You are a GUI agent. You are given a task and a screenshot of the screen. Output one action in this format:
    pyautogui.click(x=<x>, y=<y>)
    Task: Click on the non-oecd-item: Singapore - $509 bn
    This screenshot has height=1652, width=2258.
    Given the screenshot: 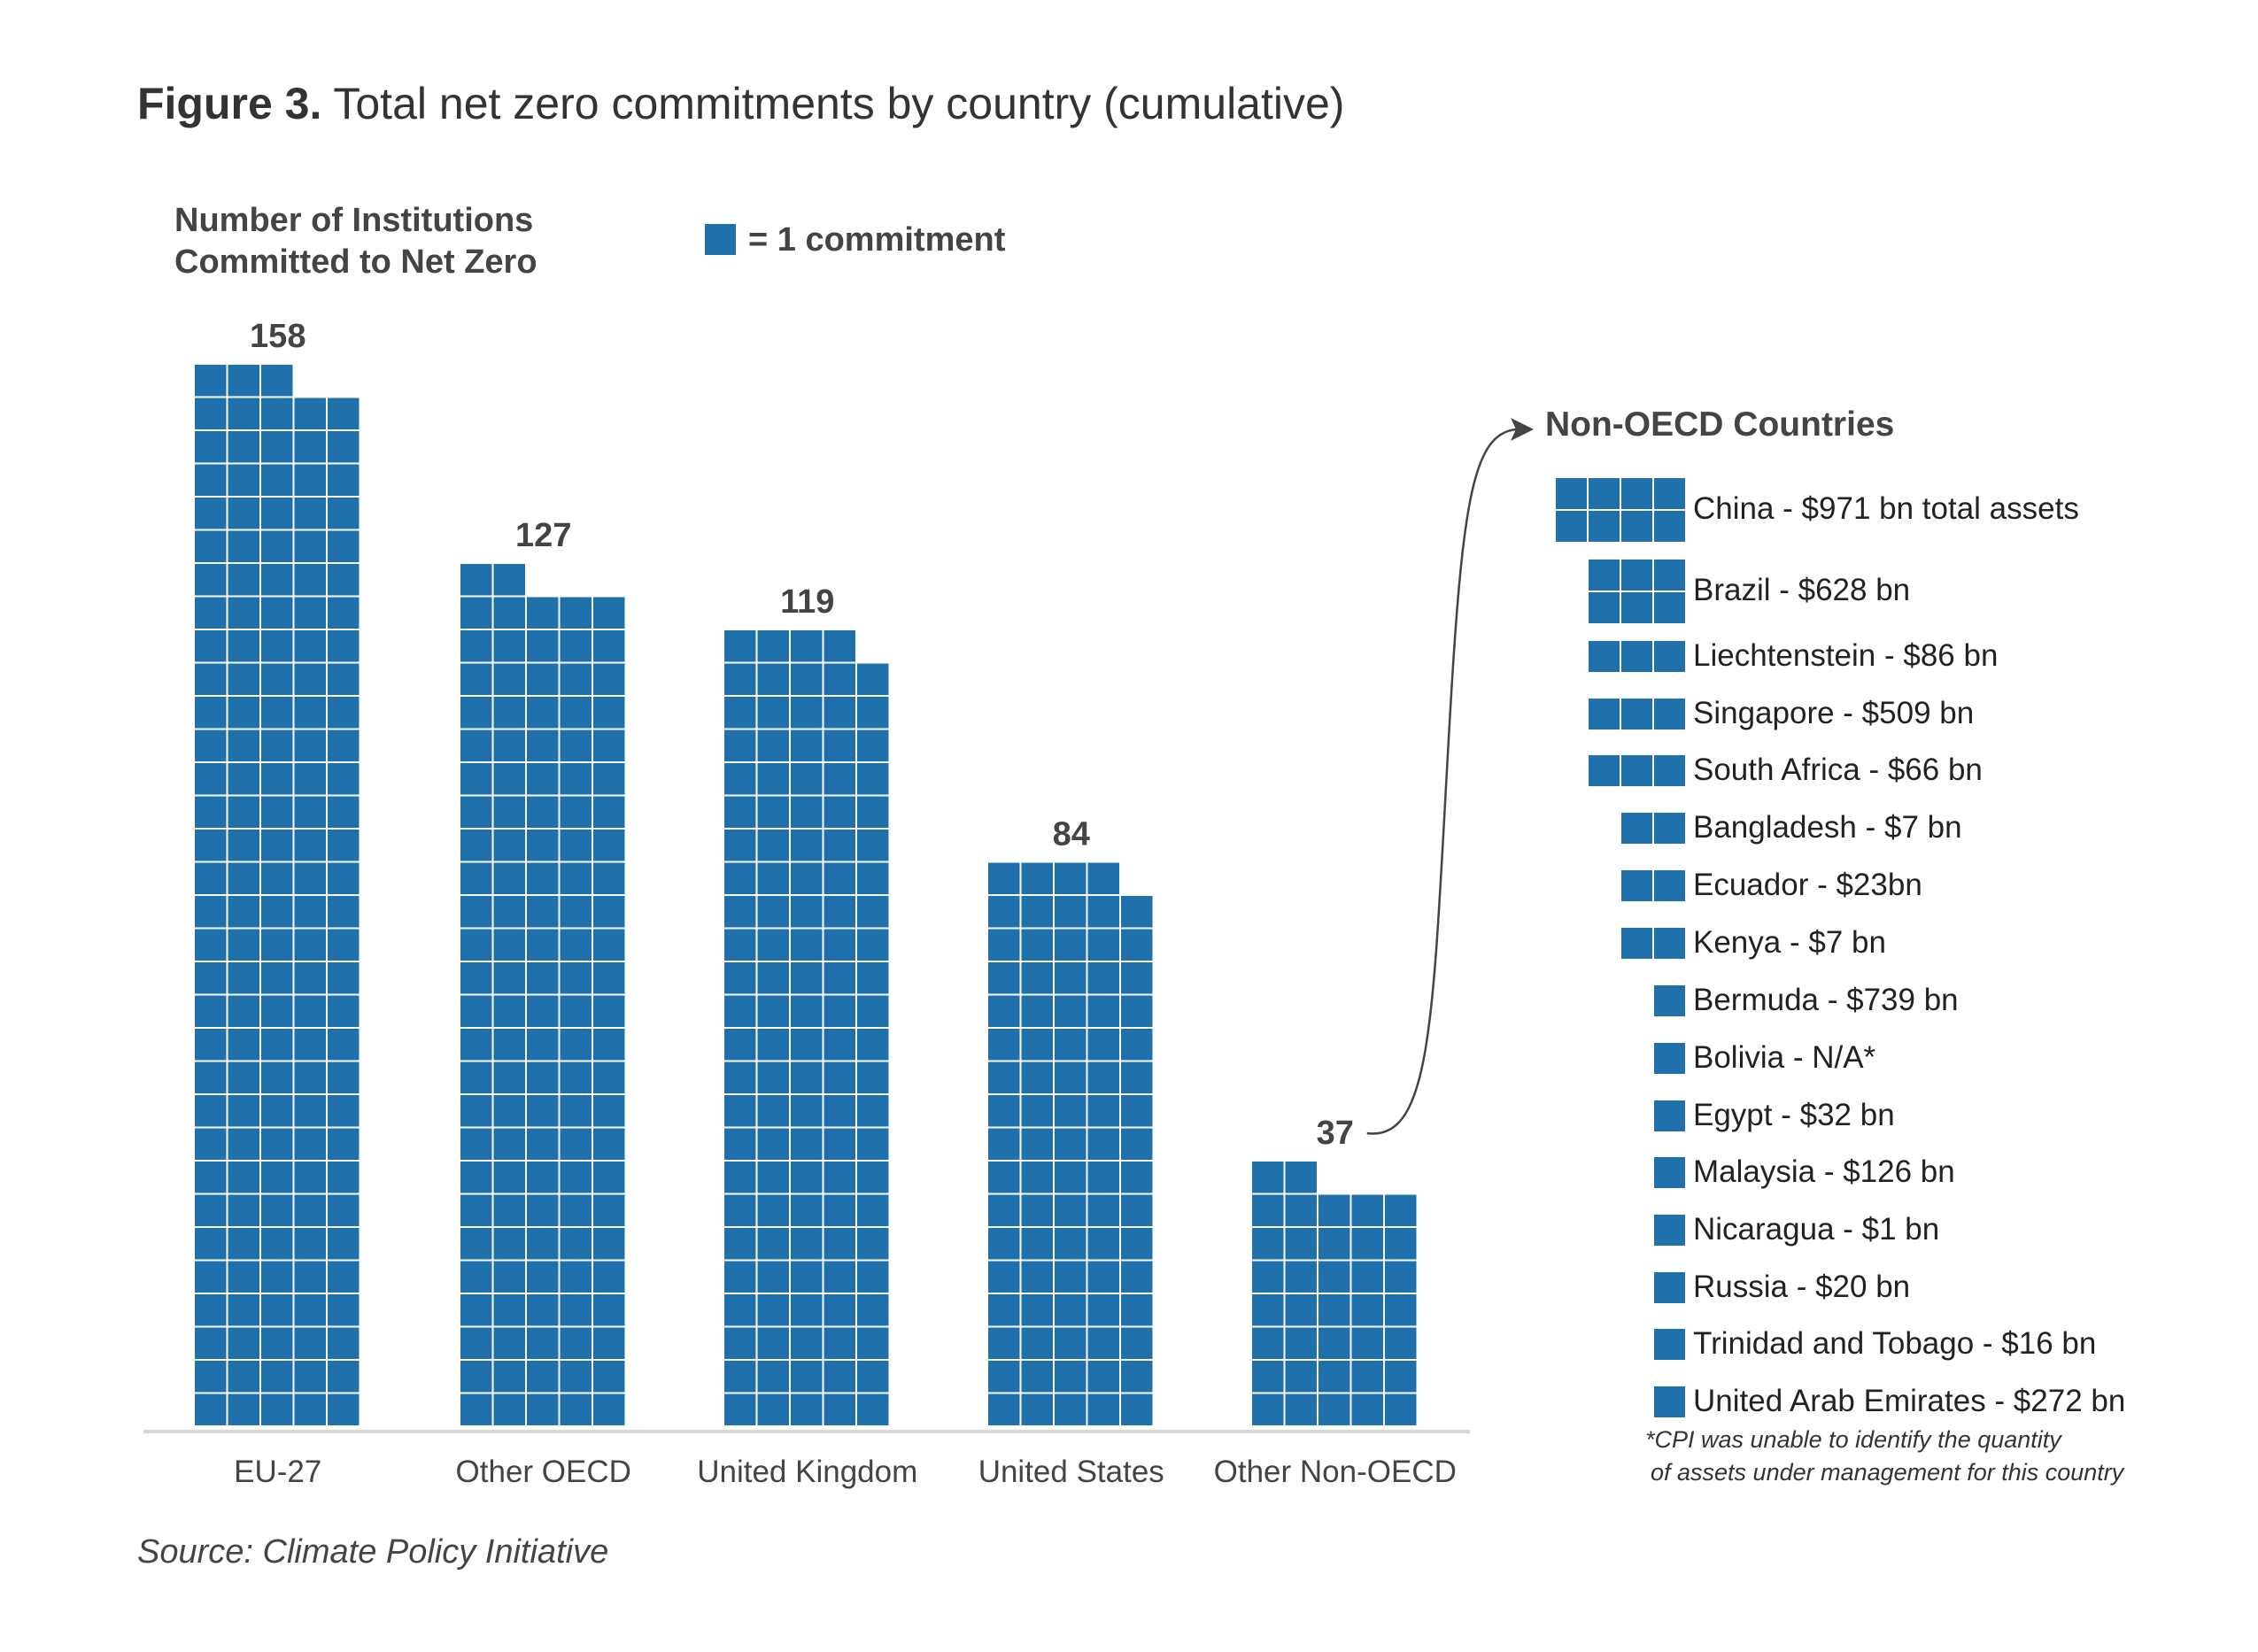 What is the action you would take?
    pyautogui.click(x=1129, y=713)
    